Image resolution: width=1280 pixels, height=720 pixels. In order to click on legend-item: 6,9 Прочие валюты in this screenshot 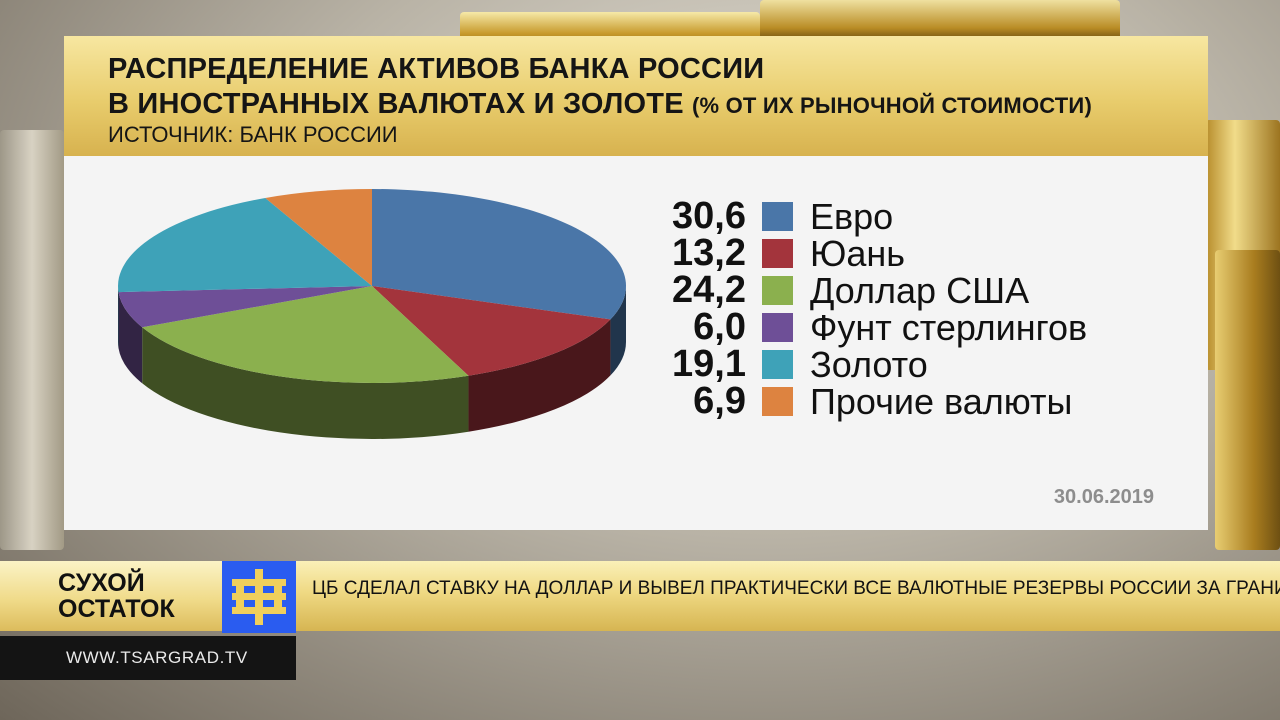, I will do `click(904, 401)`.